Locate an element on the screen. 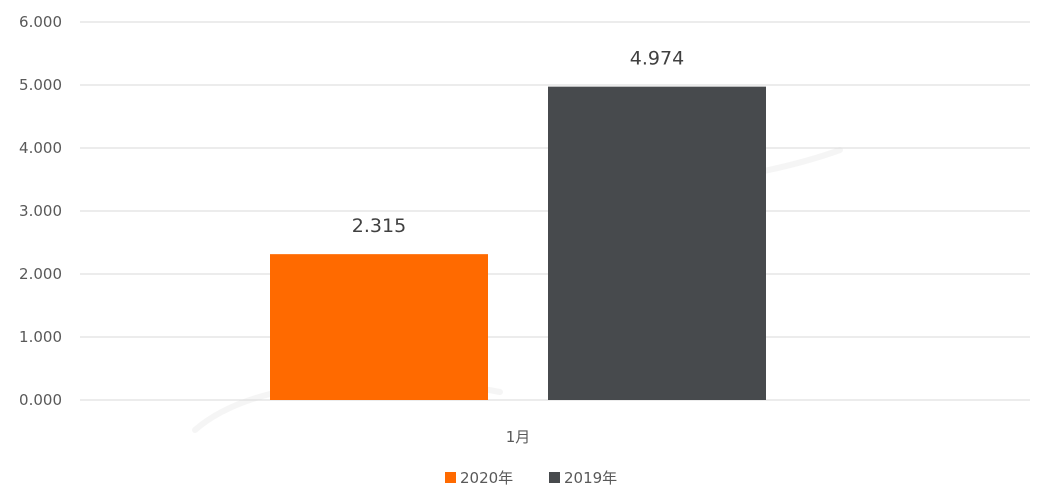  y-axis-ticks: 0.000 1.000 2.000 3.000 4.000 5.000 6.000 is located at coordinates (40, 211).